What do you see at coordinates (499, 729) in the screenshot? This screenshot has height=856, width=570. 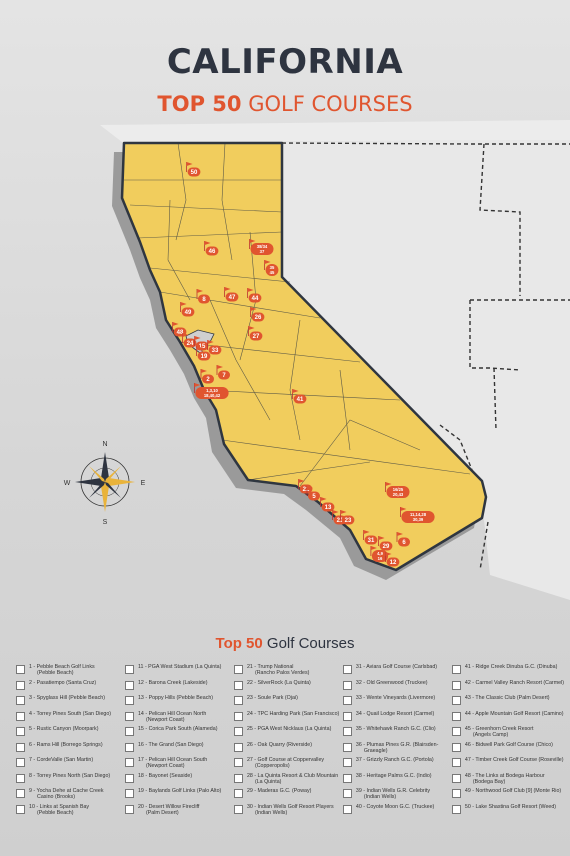 I see `course-name: 45 - Greenhorn Creek Resort` at bounding box center [499, 729].